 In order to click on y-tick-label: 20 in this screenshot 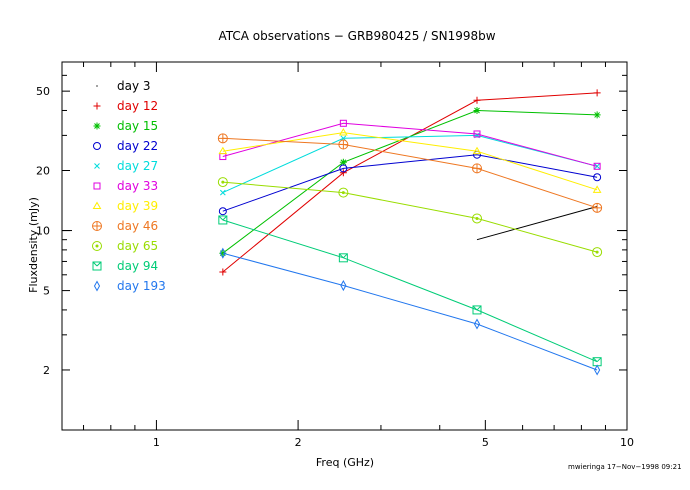, I will do `click(43, 171)`.